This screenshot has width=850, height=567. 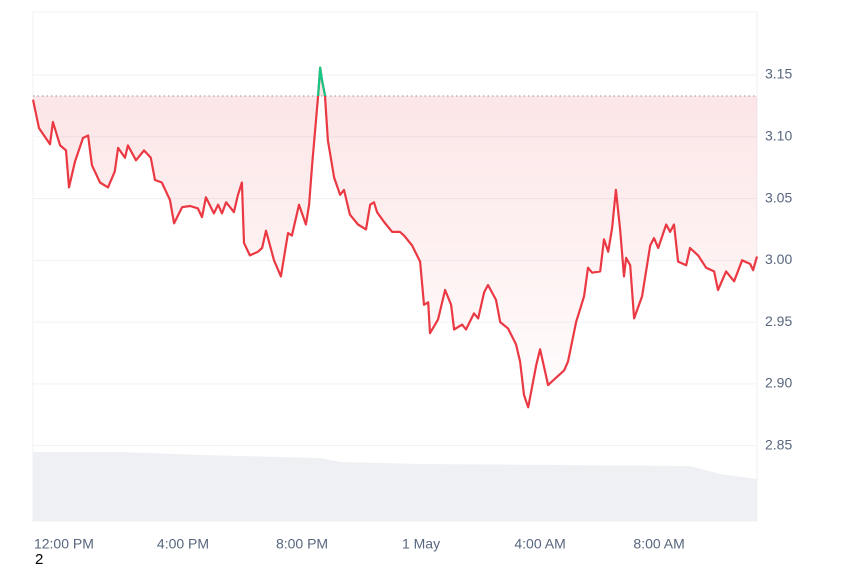 I want to click on y-tick-label: 3.10, so click(x=778, y=135).